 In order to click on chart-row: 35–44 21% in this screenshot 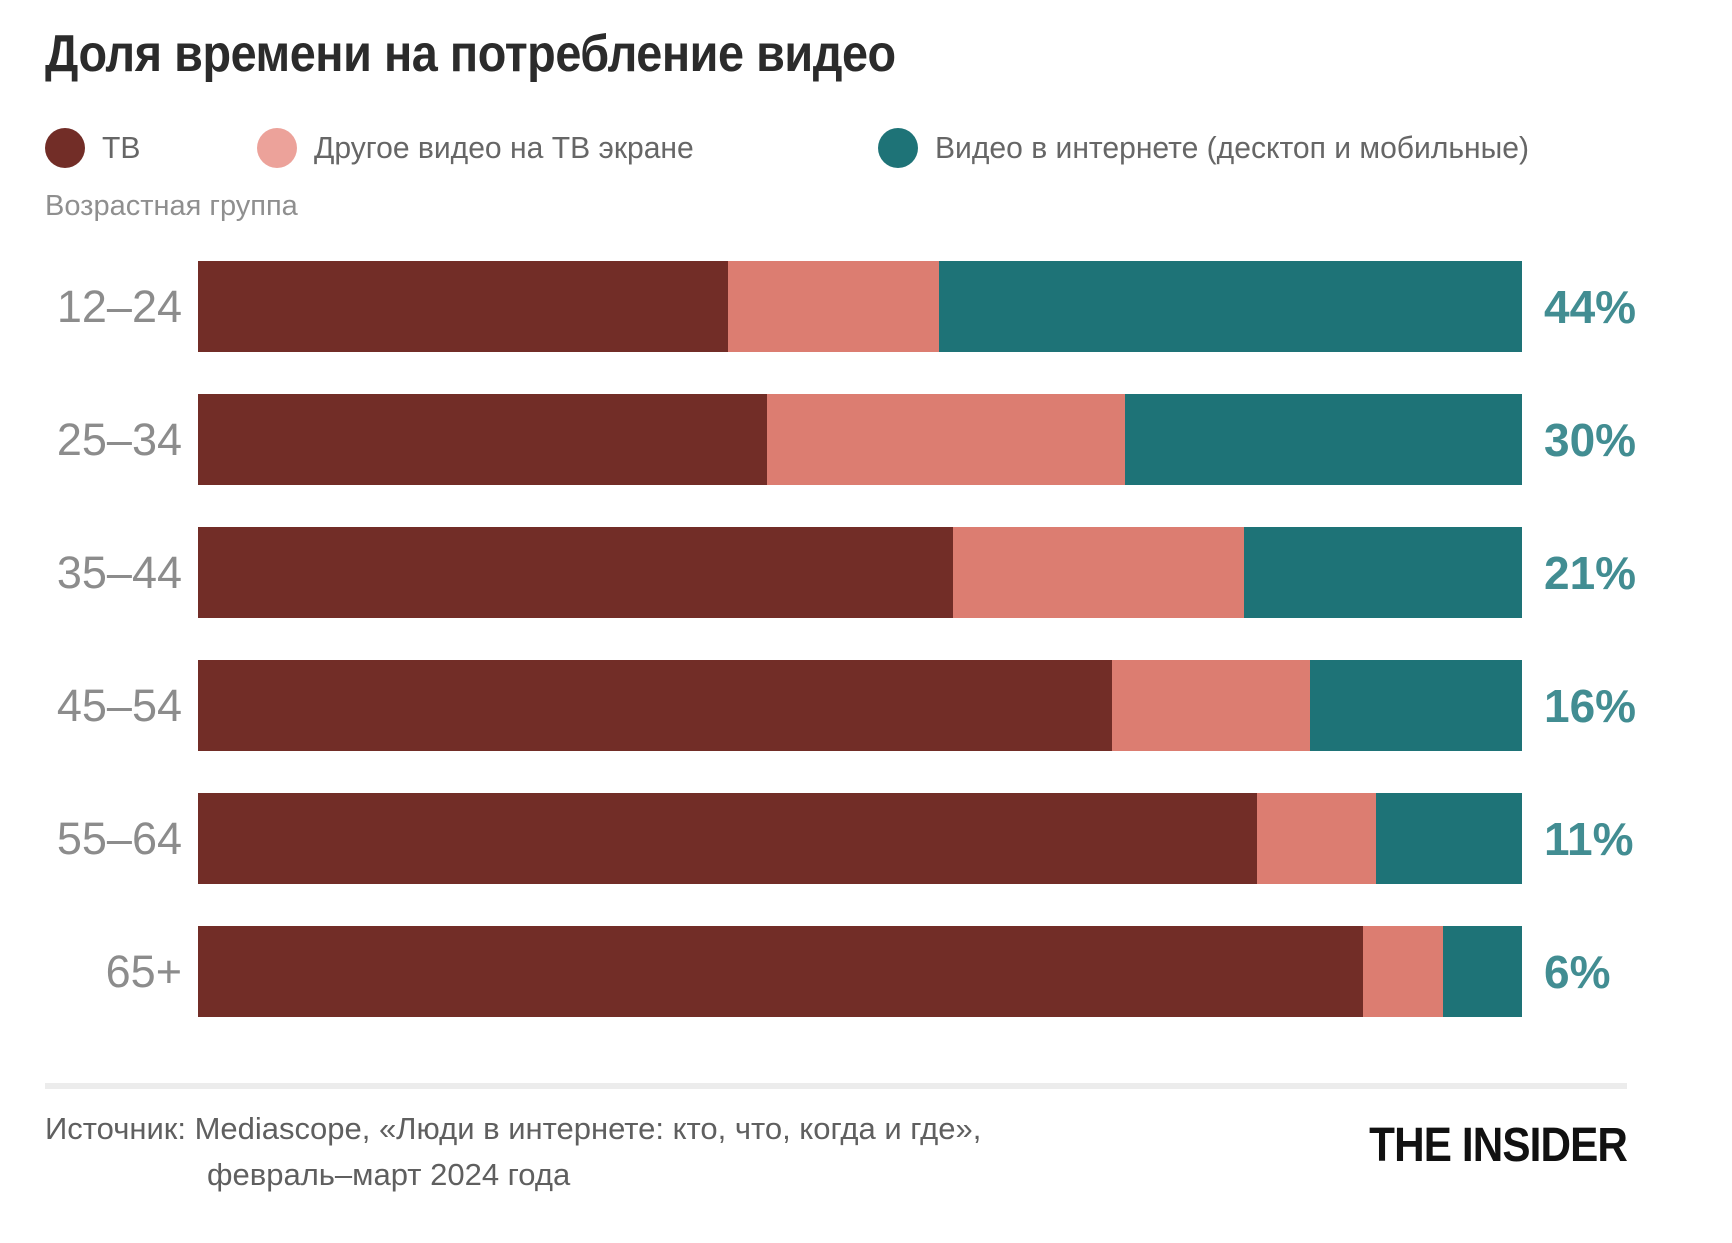, I will do `click(840, 572)`.